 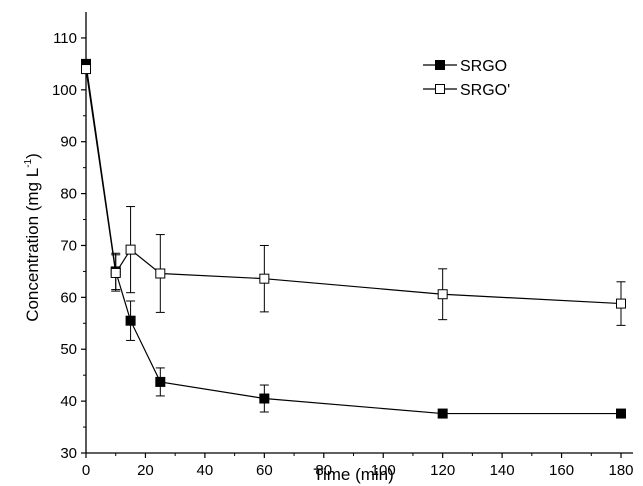 What do you see at coordinates (485, 90) in the screenshot?
I see `legend-label: SRGO'` at bounding box center [485, 90].